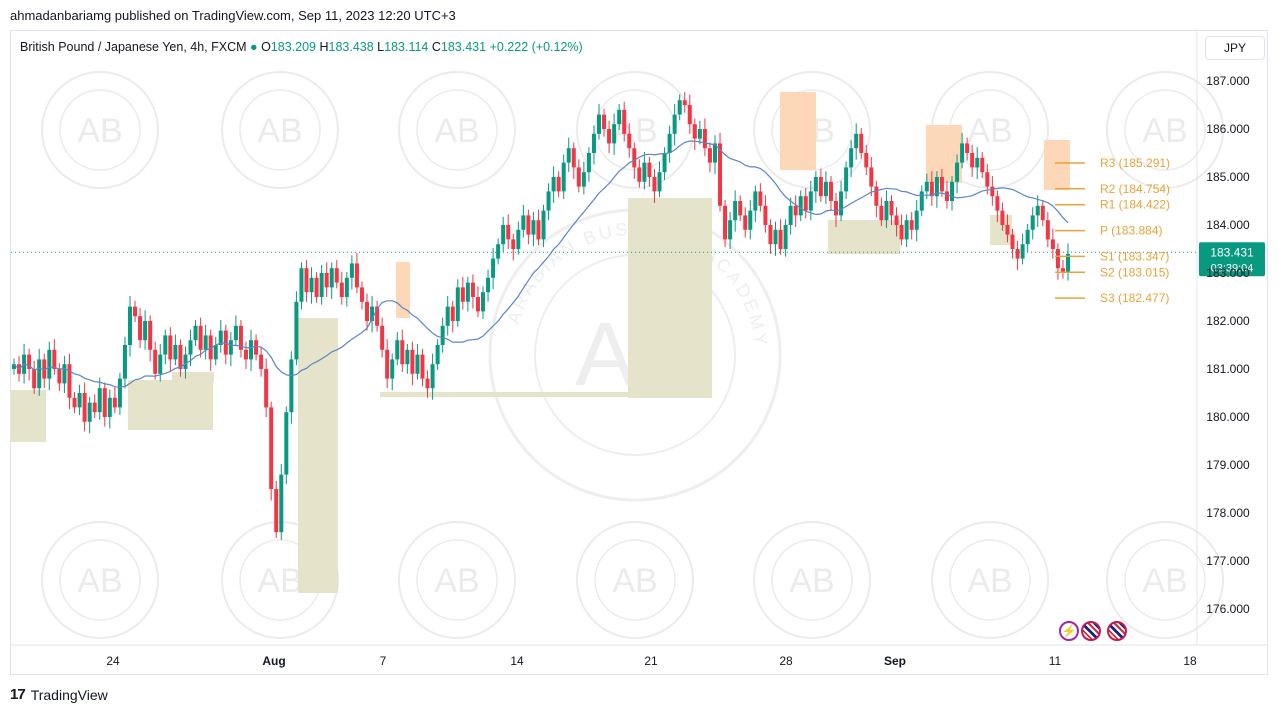 The width and height of the screenshot is (1280, 715). Describe the element at coordinates (651, 661) in the screenshot. I see `time-tick-label: 21` at that location.